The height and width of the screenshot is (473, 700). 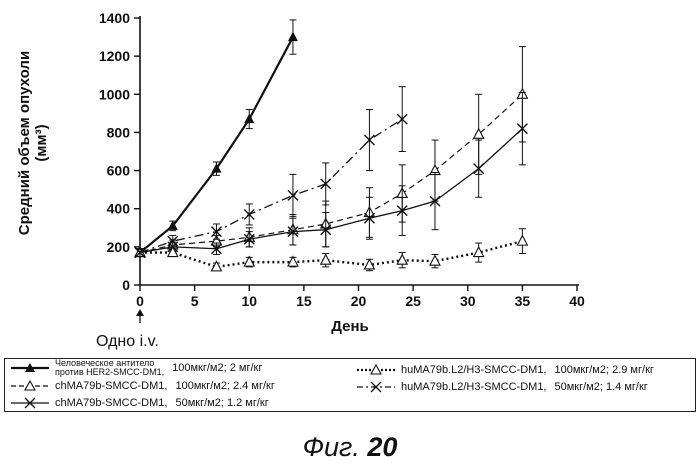 I want to click on y-axis-label: Средний объем опухоли (мм³), so click(x=26, y=143).